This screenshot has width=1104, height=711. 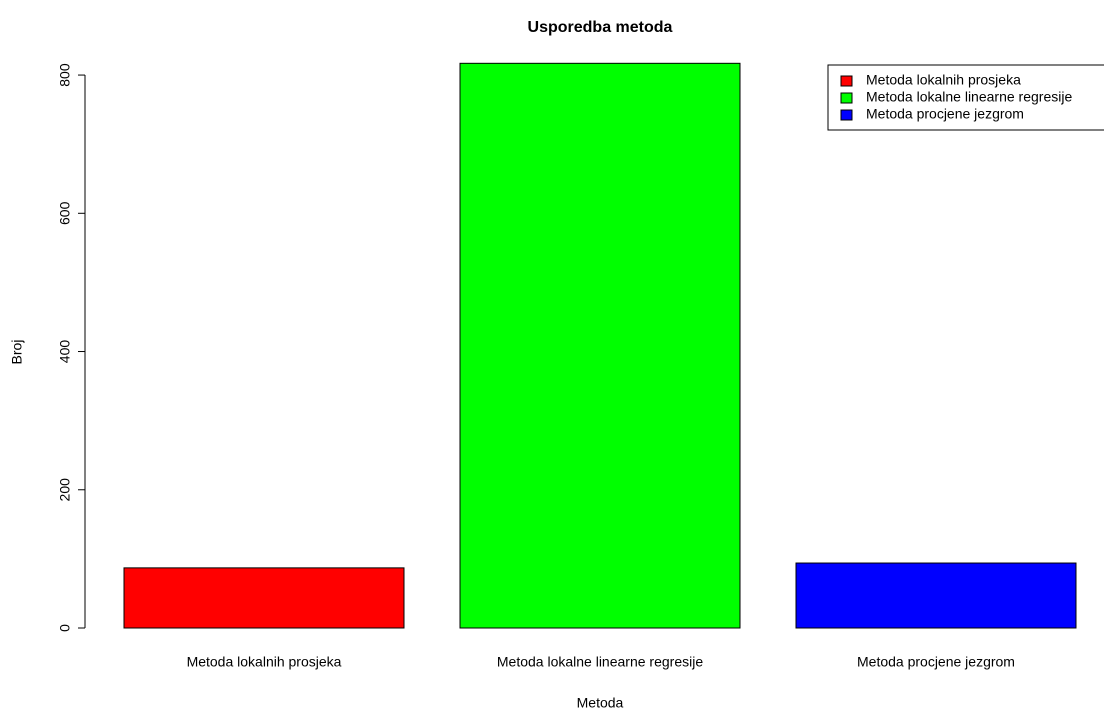 What do you see at coordinates (65, 213) in the screenshot?
I see `y-tick-label: 600` at bounding box center [65, 213].